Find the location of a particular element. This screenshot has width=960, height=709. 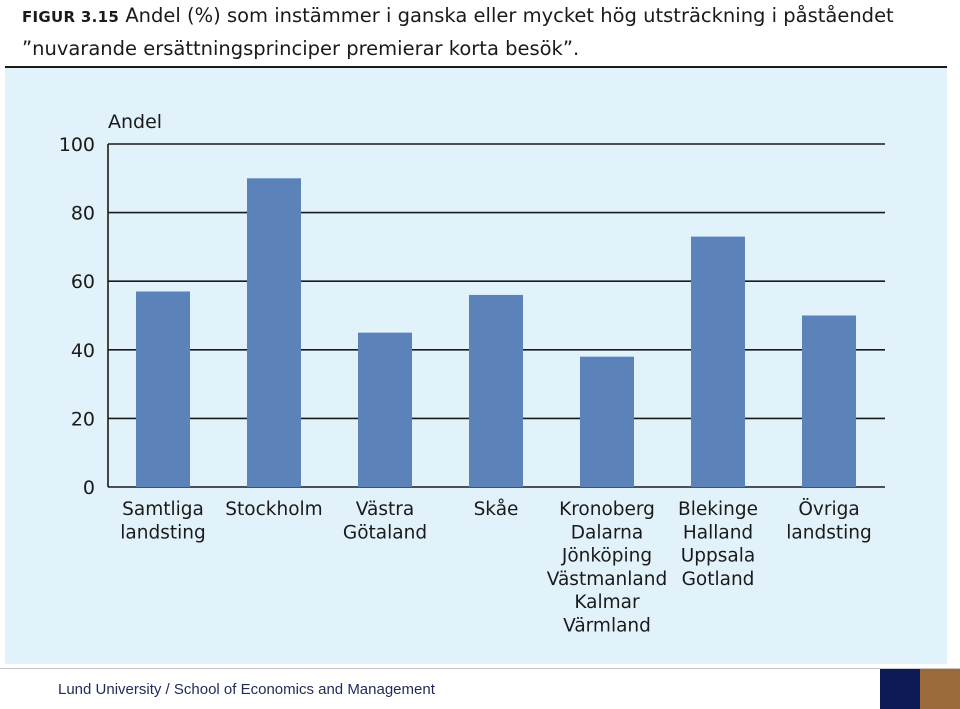

category-label-2-line-0: Västra is located at coordinates (385, 509).